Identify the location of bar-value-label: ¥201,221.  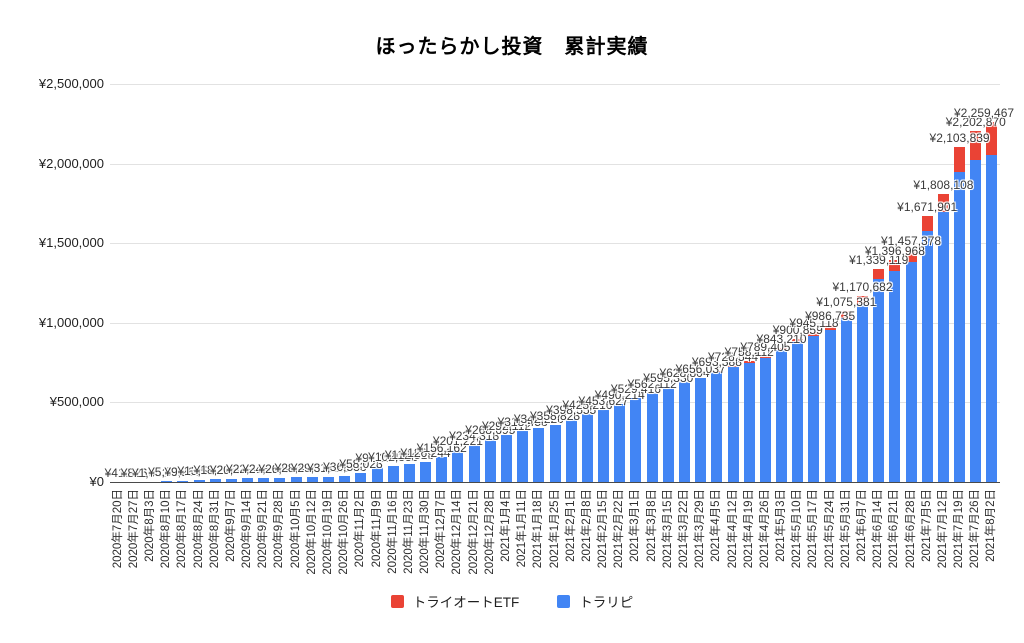
(457, 440).